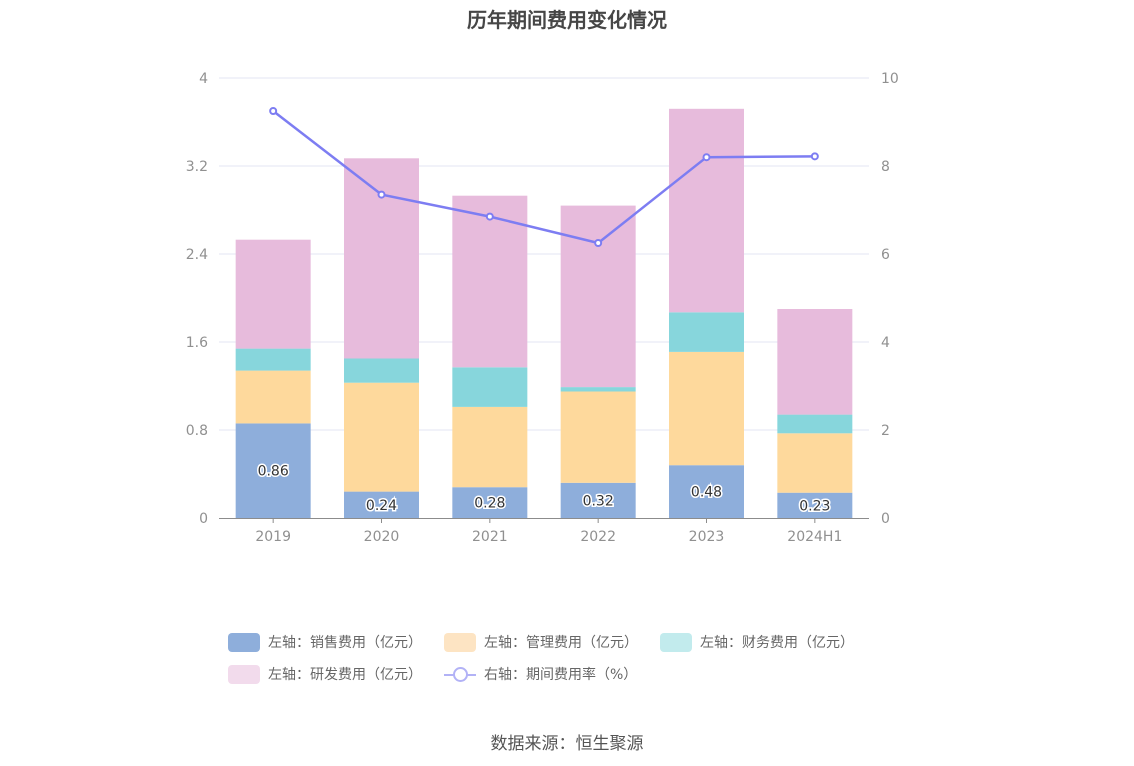  Describe the element at coordinates (544, 489) in the screenshot. I see `data-labels: 0.86 0.24 0.28 0.32 0.48 0.23` at that location.